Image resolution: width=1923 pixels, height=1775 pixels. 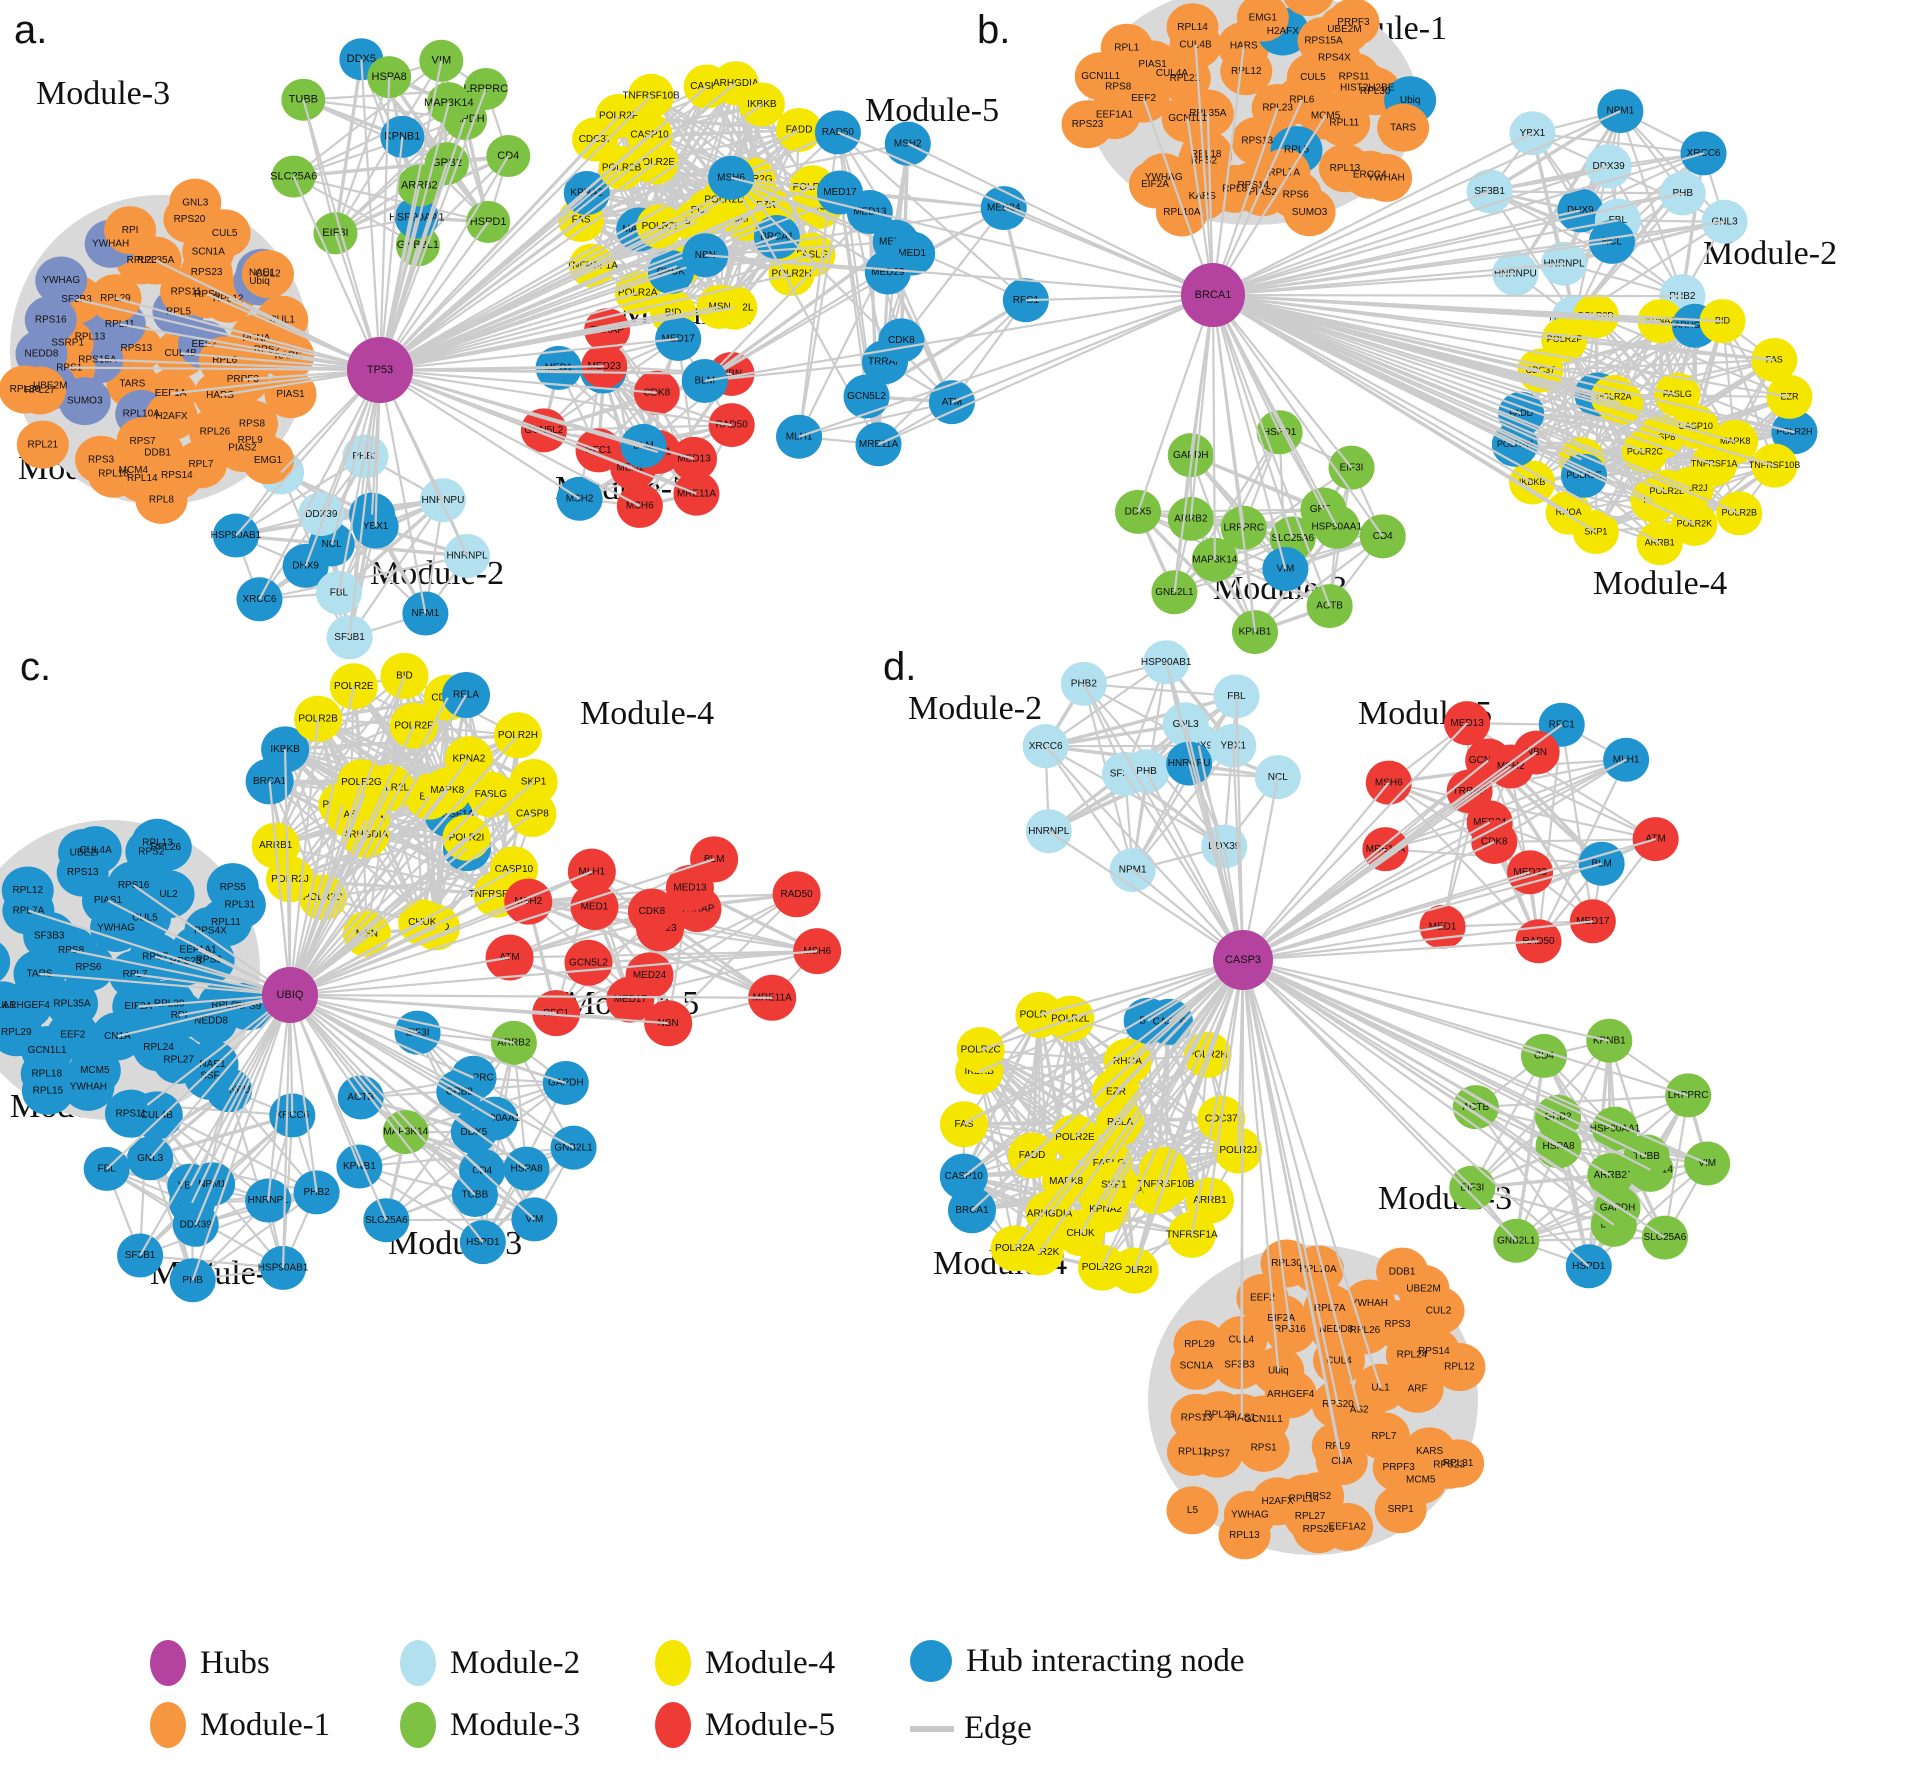 I want to click on network-node: VIM, so click(x=1707, y=1163).